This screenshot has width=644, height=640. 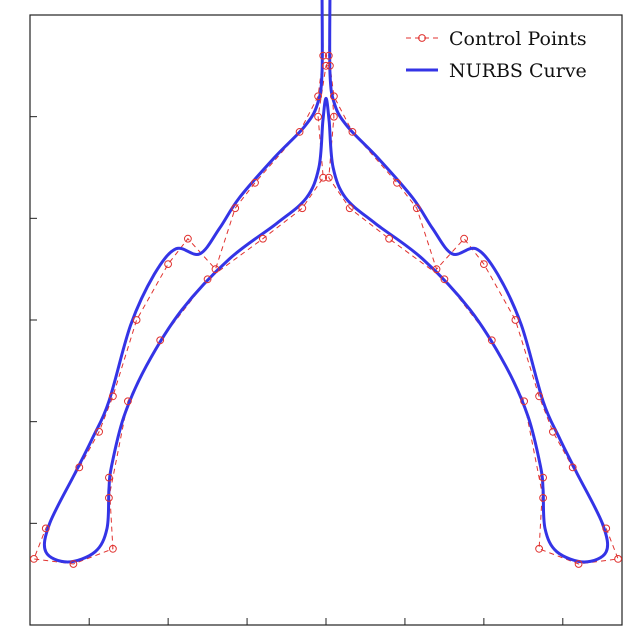 What do you see at coordinates (326, 621) in the screenshot?
I see `x-axis-ticks` at bounding box center [326, 621].